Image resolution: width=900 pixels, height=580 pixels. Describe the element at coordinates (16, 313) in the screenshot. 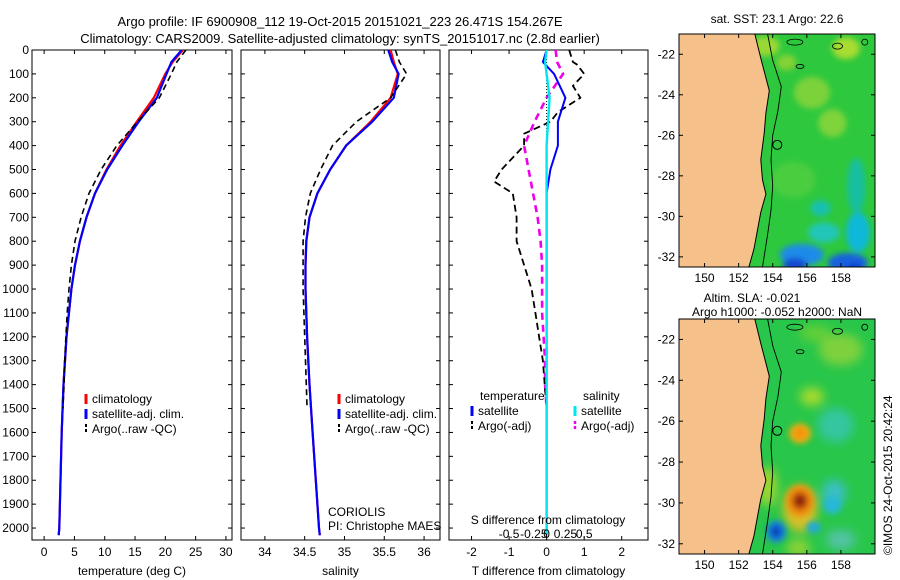

I see `y-tick-label: 1100` at that location.